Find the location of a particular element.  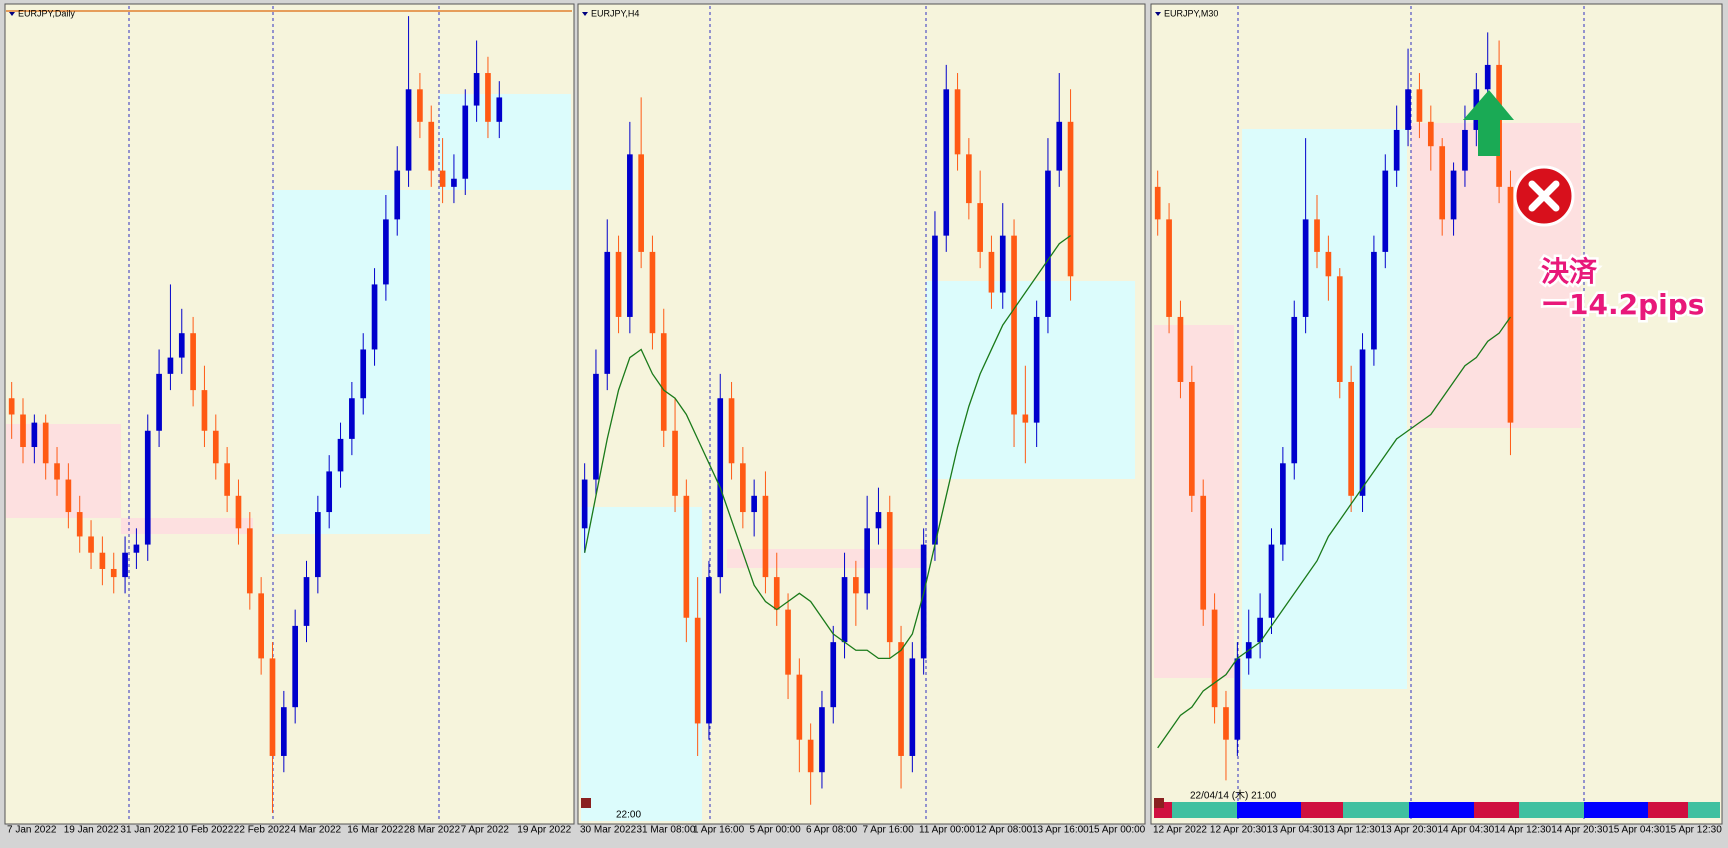

x-tick-label: 13 Apr 16:00 is located at coordinates (1060, 830).